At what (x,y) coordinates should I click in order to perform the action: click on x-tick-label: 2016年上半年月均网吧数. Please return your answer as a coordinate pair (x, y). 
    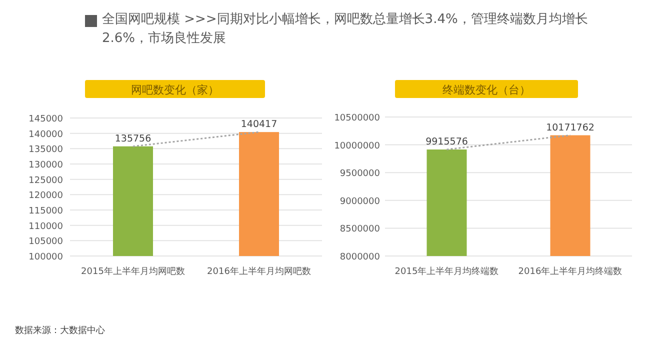
    Looking at the image, I should click on (259, 271).